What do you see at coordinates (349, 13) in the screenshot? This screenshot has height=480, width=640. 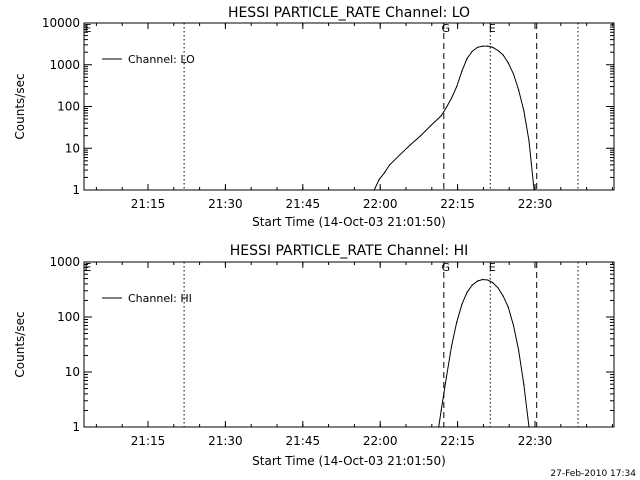 I see `chart-title: HESSI PARTICLE_RATE Channel: LO` at bounding box center [349, 13].